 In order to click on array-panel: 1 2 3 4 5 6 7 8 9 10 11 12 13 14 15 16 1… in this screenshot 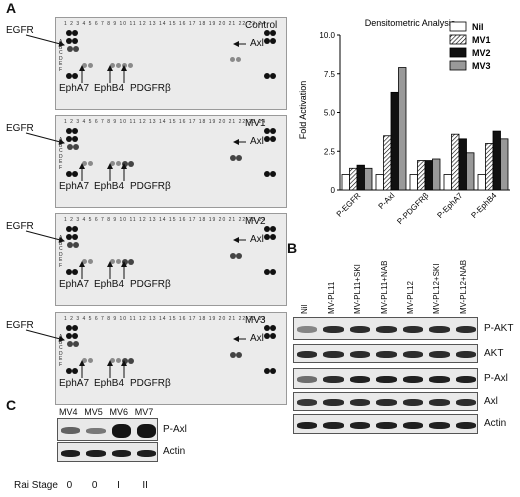, I will do `click(171, 161)`.